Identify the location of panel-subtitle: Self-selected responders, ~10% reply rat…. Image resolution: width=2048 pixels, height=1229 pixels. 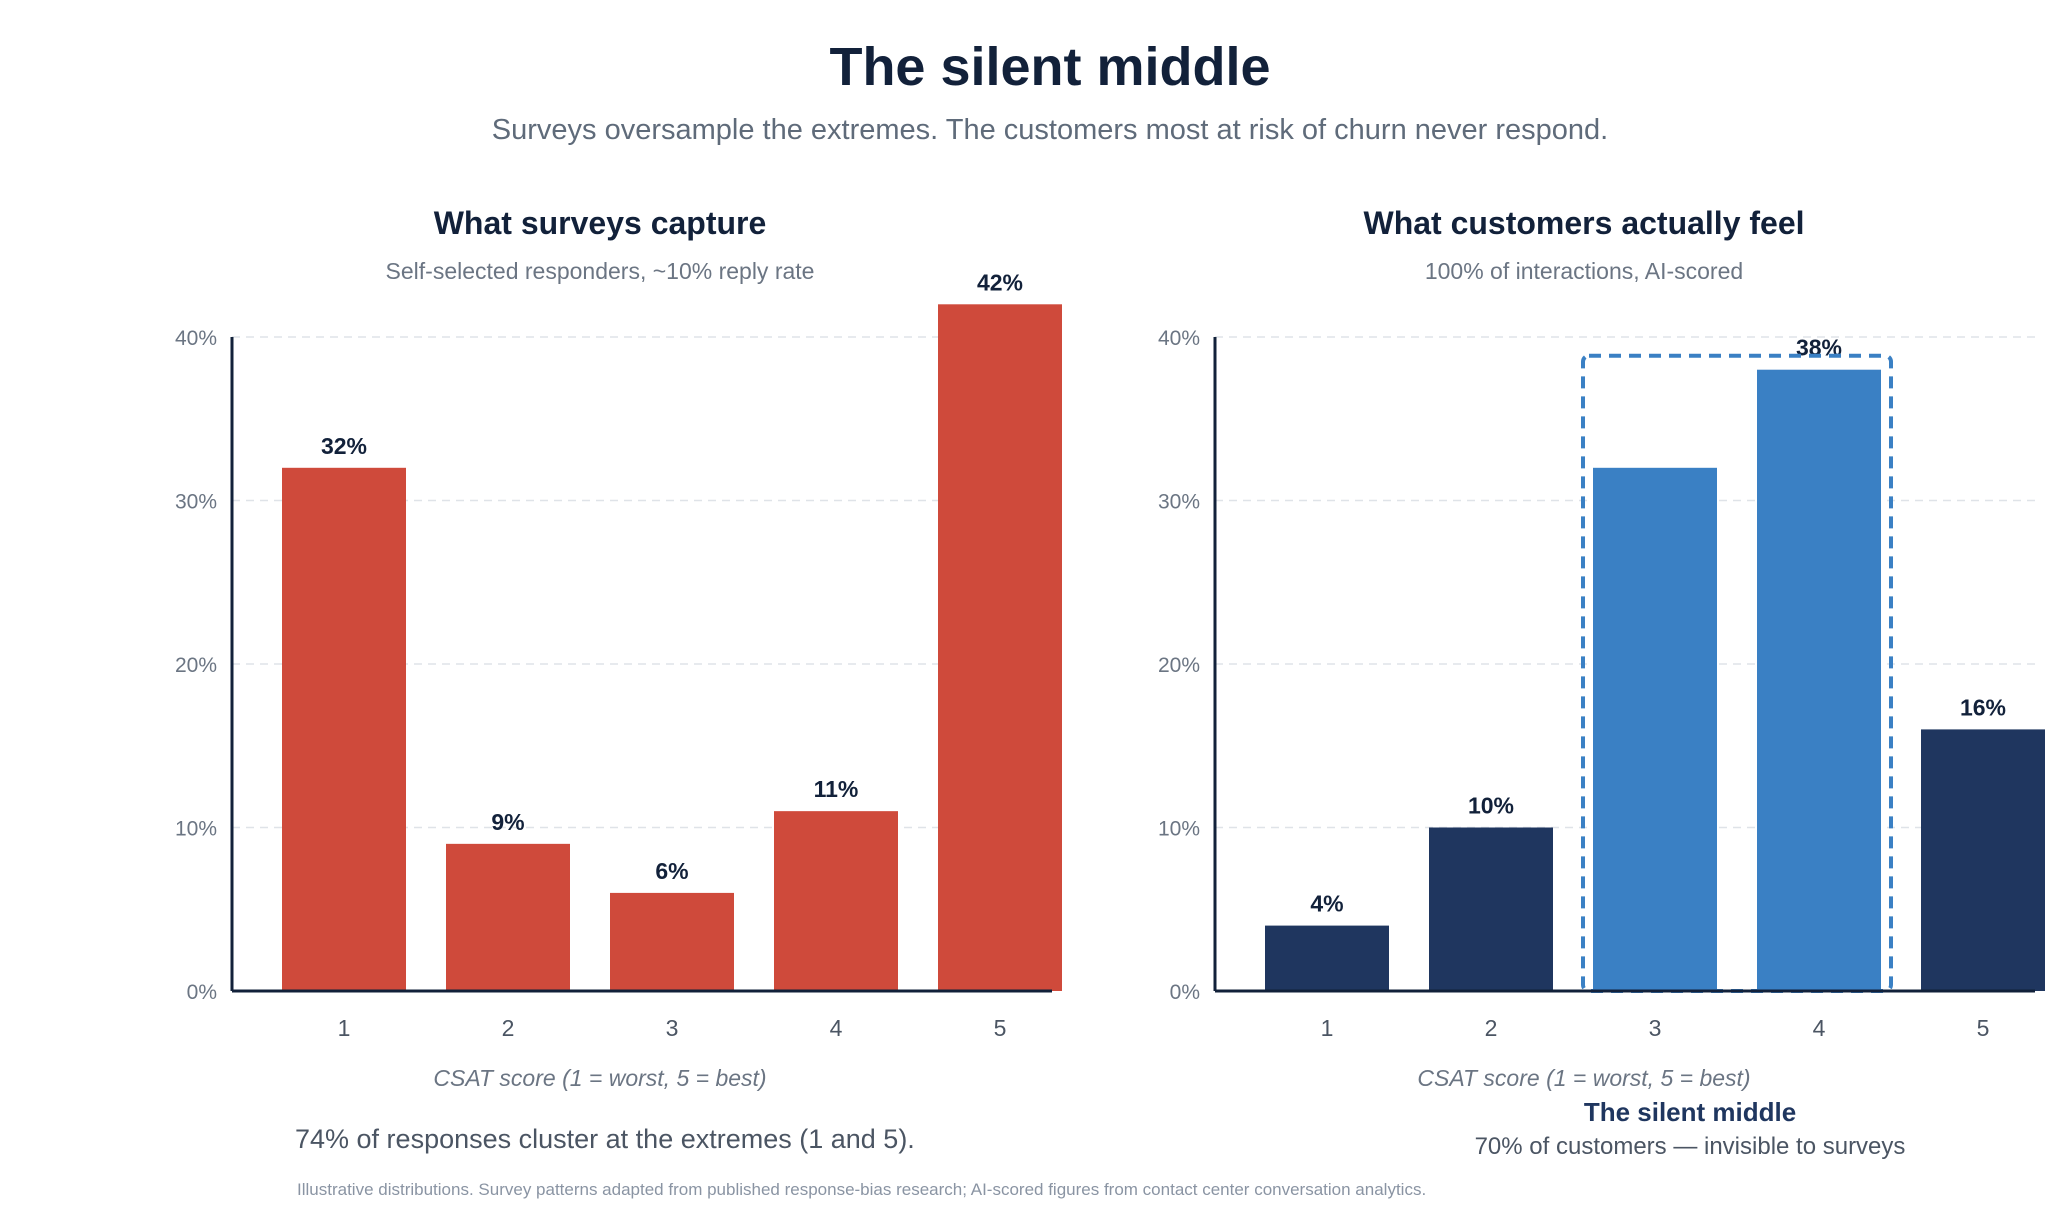
(600, 271).